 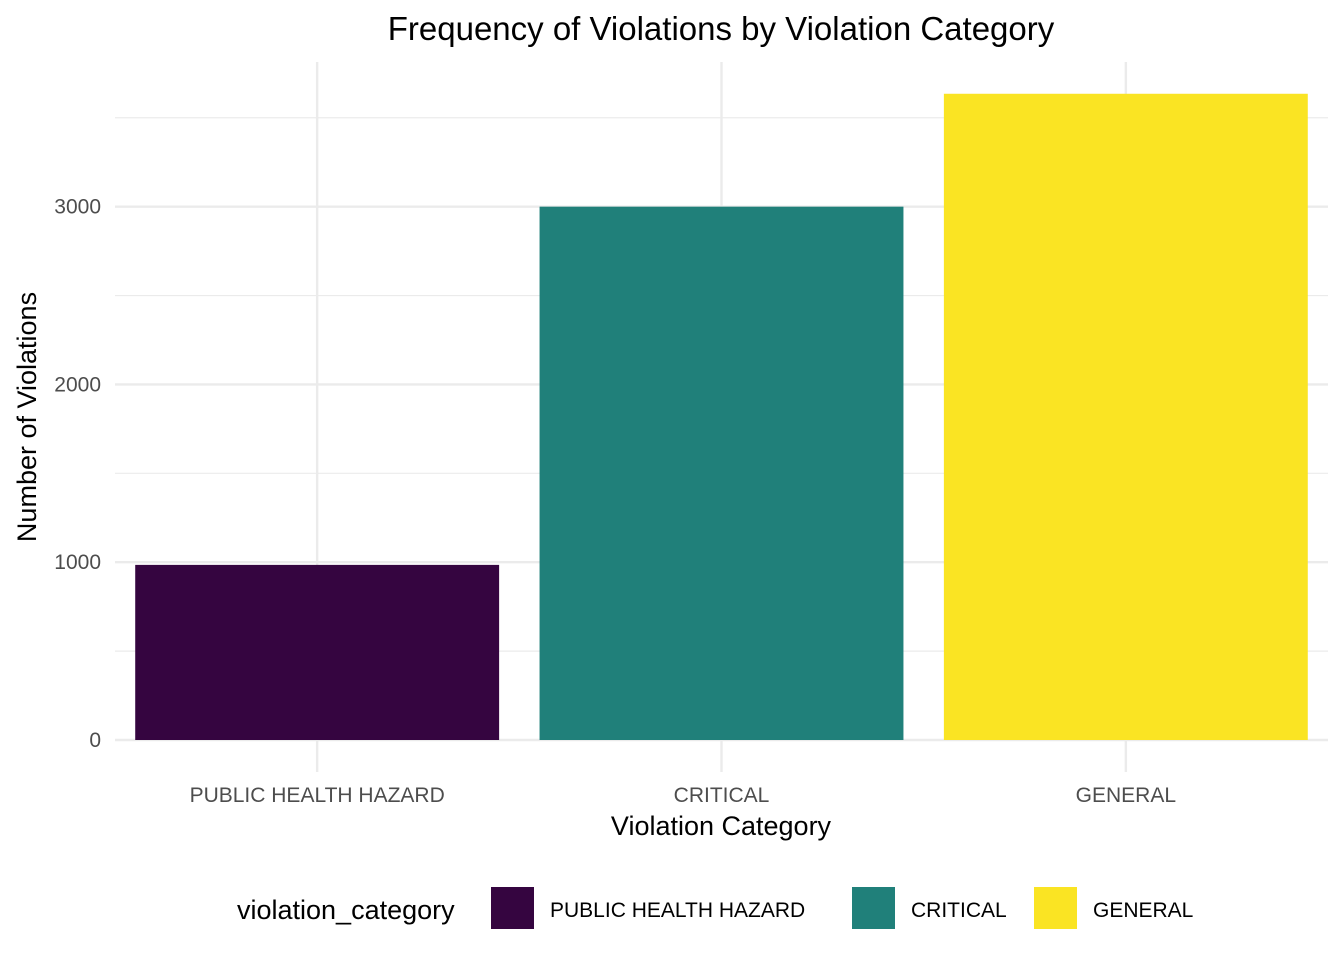 What do you see at coordinates (317, 652) in the screenshot?
I see `bar` at bounding box center [317, 652].